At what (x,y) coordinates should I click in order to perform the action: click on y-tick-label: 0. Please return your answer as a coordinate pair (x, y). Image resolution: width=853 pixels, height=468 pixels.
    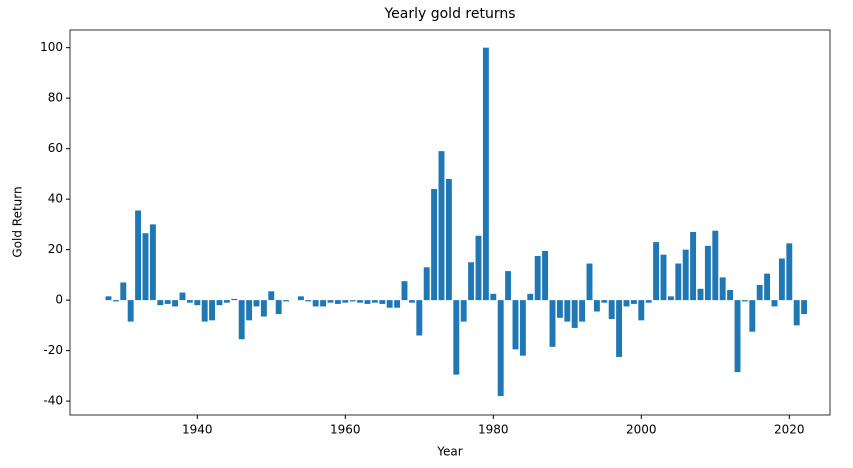
    Looking at the image, I should click on (59, 300).